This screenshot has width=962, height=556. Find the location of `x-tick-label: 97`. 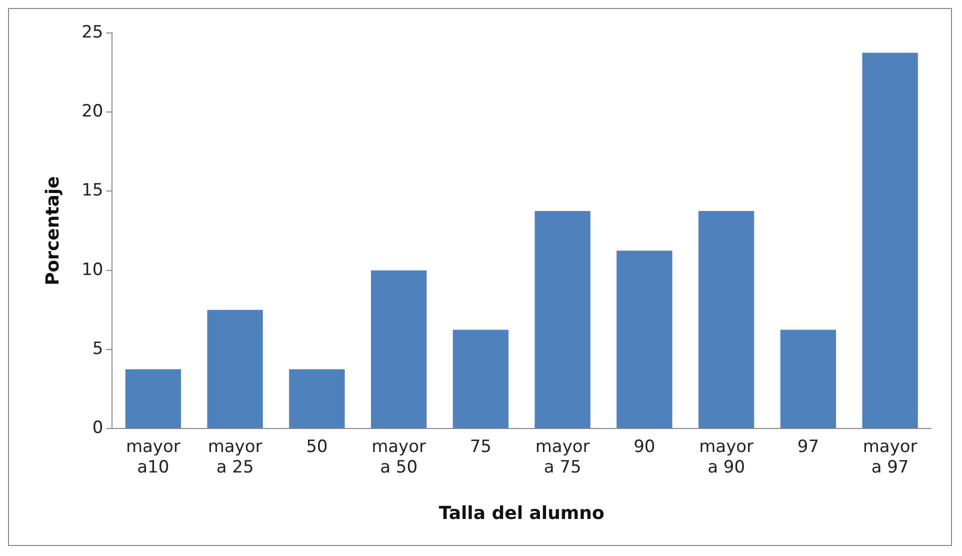

x-tick-label: 97 is located at coordinates (808, 447).